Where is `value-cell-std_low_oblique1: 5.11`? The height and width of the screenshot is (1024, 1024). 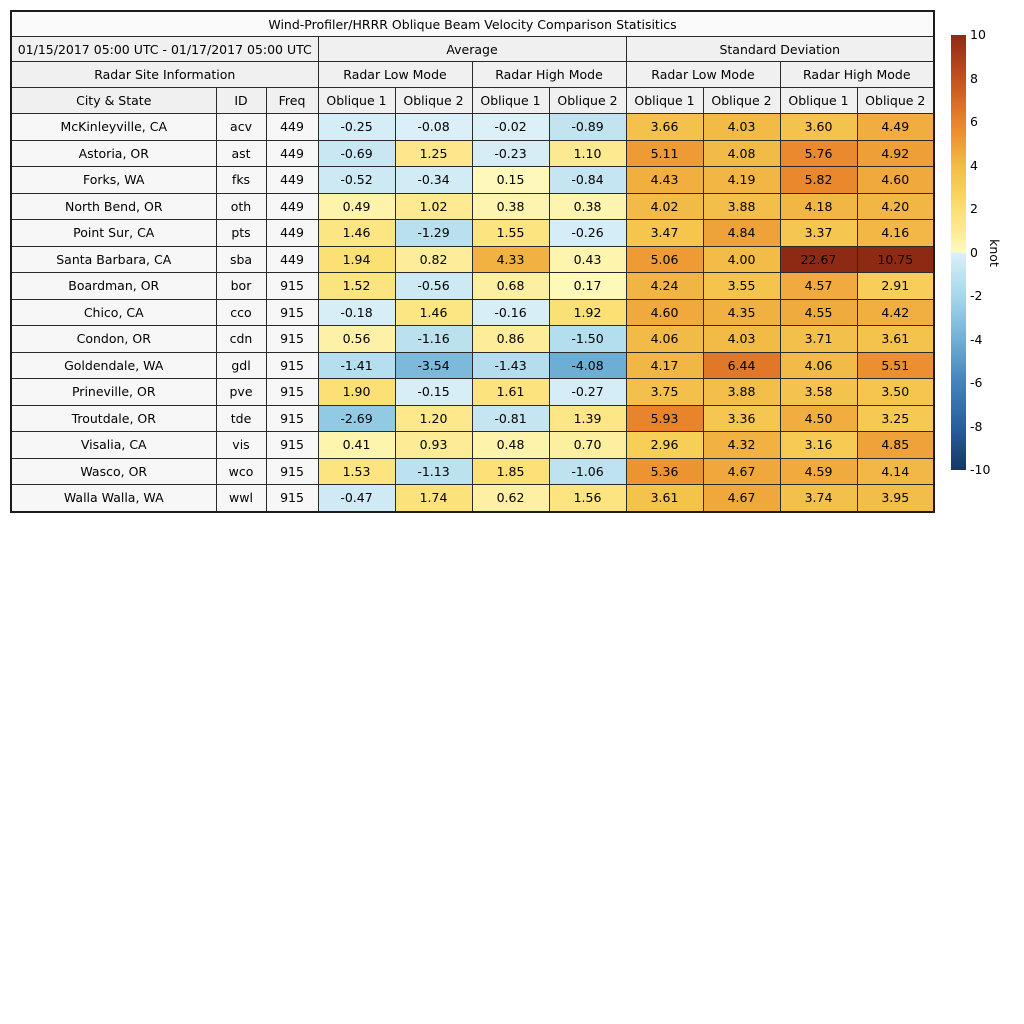
value-cell-std_low_oblique1: 5.11 is located at coordinates (664, 153).